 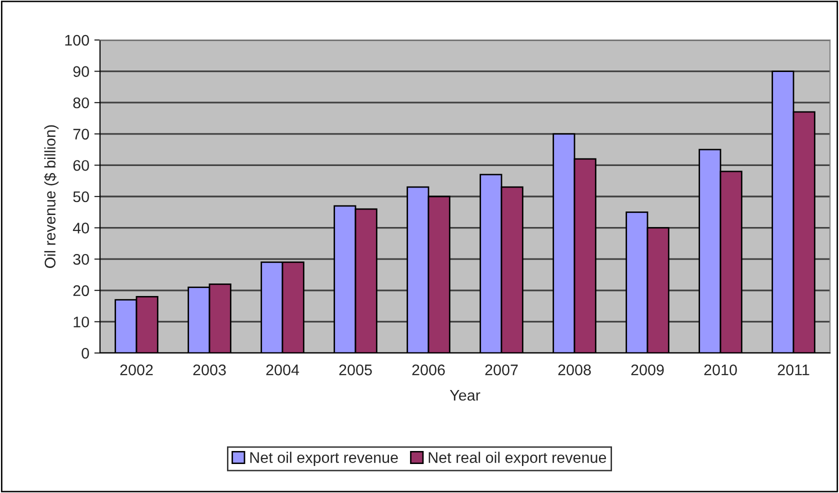 What do you see at coordinates (574, 370) in the screenshot?
I see `x-tick-label: 2008` at bounding box center [574, 370].